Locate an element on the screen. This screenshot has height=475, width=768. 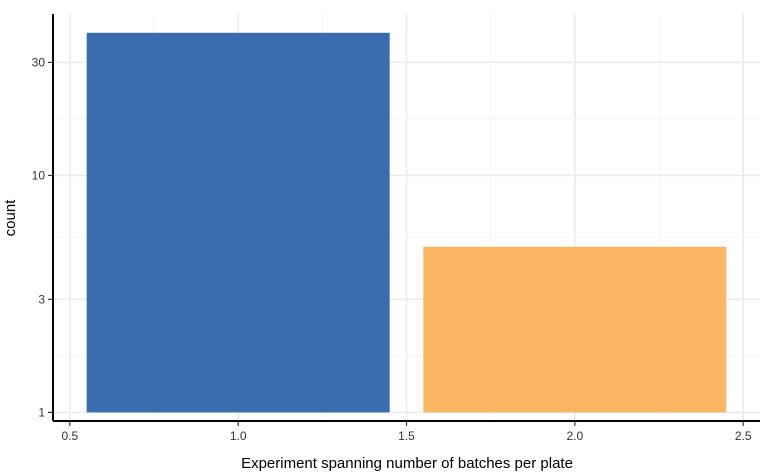
x-tick-label: 2.5 is located at coordinates (743, 436).